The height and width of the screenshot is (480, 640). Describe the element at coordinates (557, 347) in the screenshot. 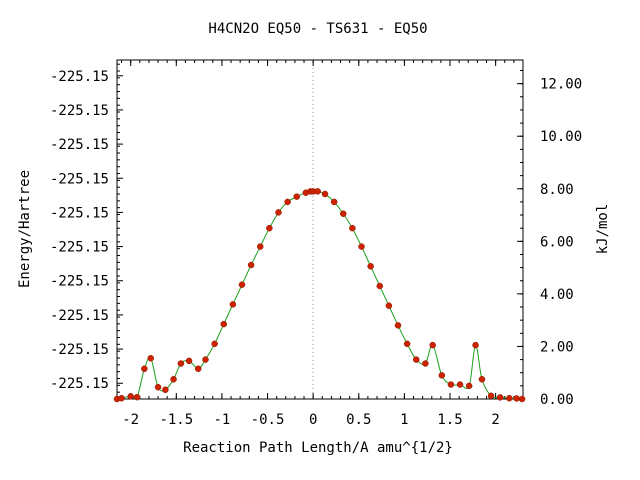

I see `y2-tick-label: 2.00` at that location.